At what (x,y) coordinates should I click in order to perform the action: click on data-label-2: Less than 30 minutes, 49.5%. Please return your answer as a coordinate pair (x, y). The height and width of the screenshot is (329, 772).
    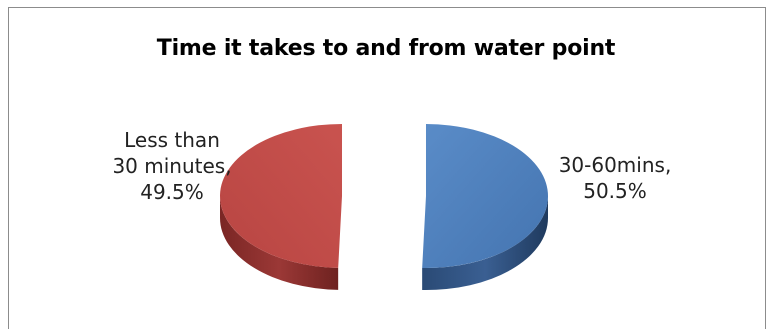
    Looking at the image, I should click on (171, 166).